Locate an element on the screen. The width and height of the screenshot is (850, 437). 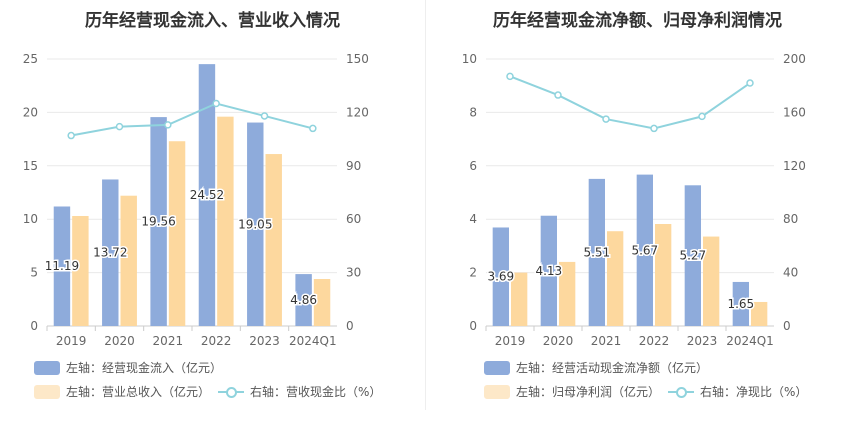
bar-data-label: 1.65 is located at coordinates (740, 304).